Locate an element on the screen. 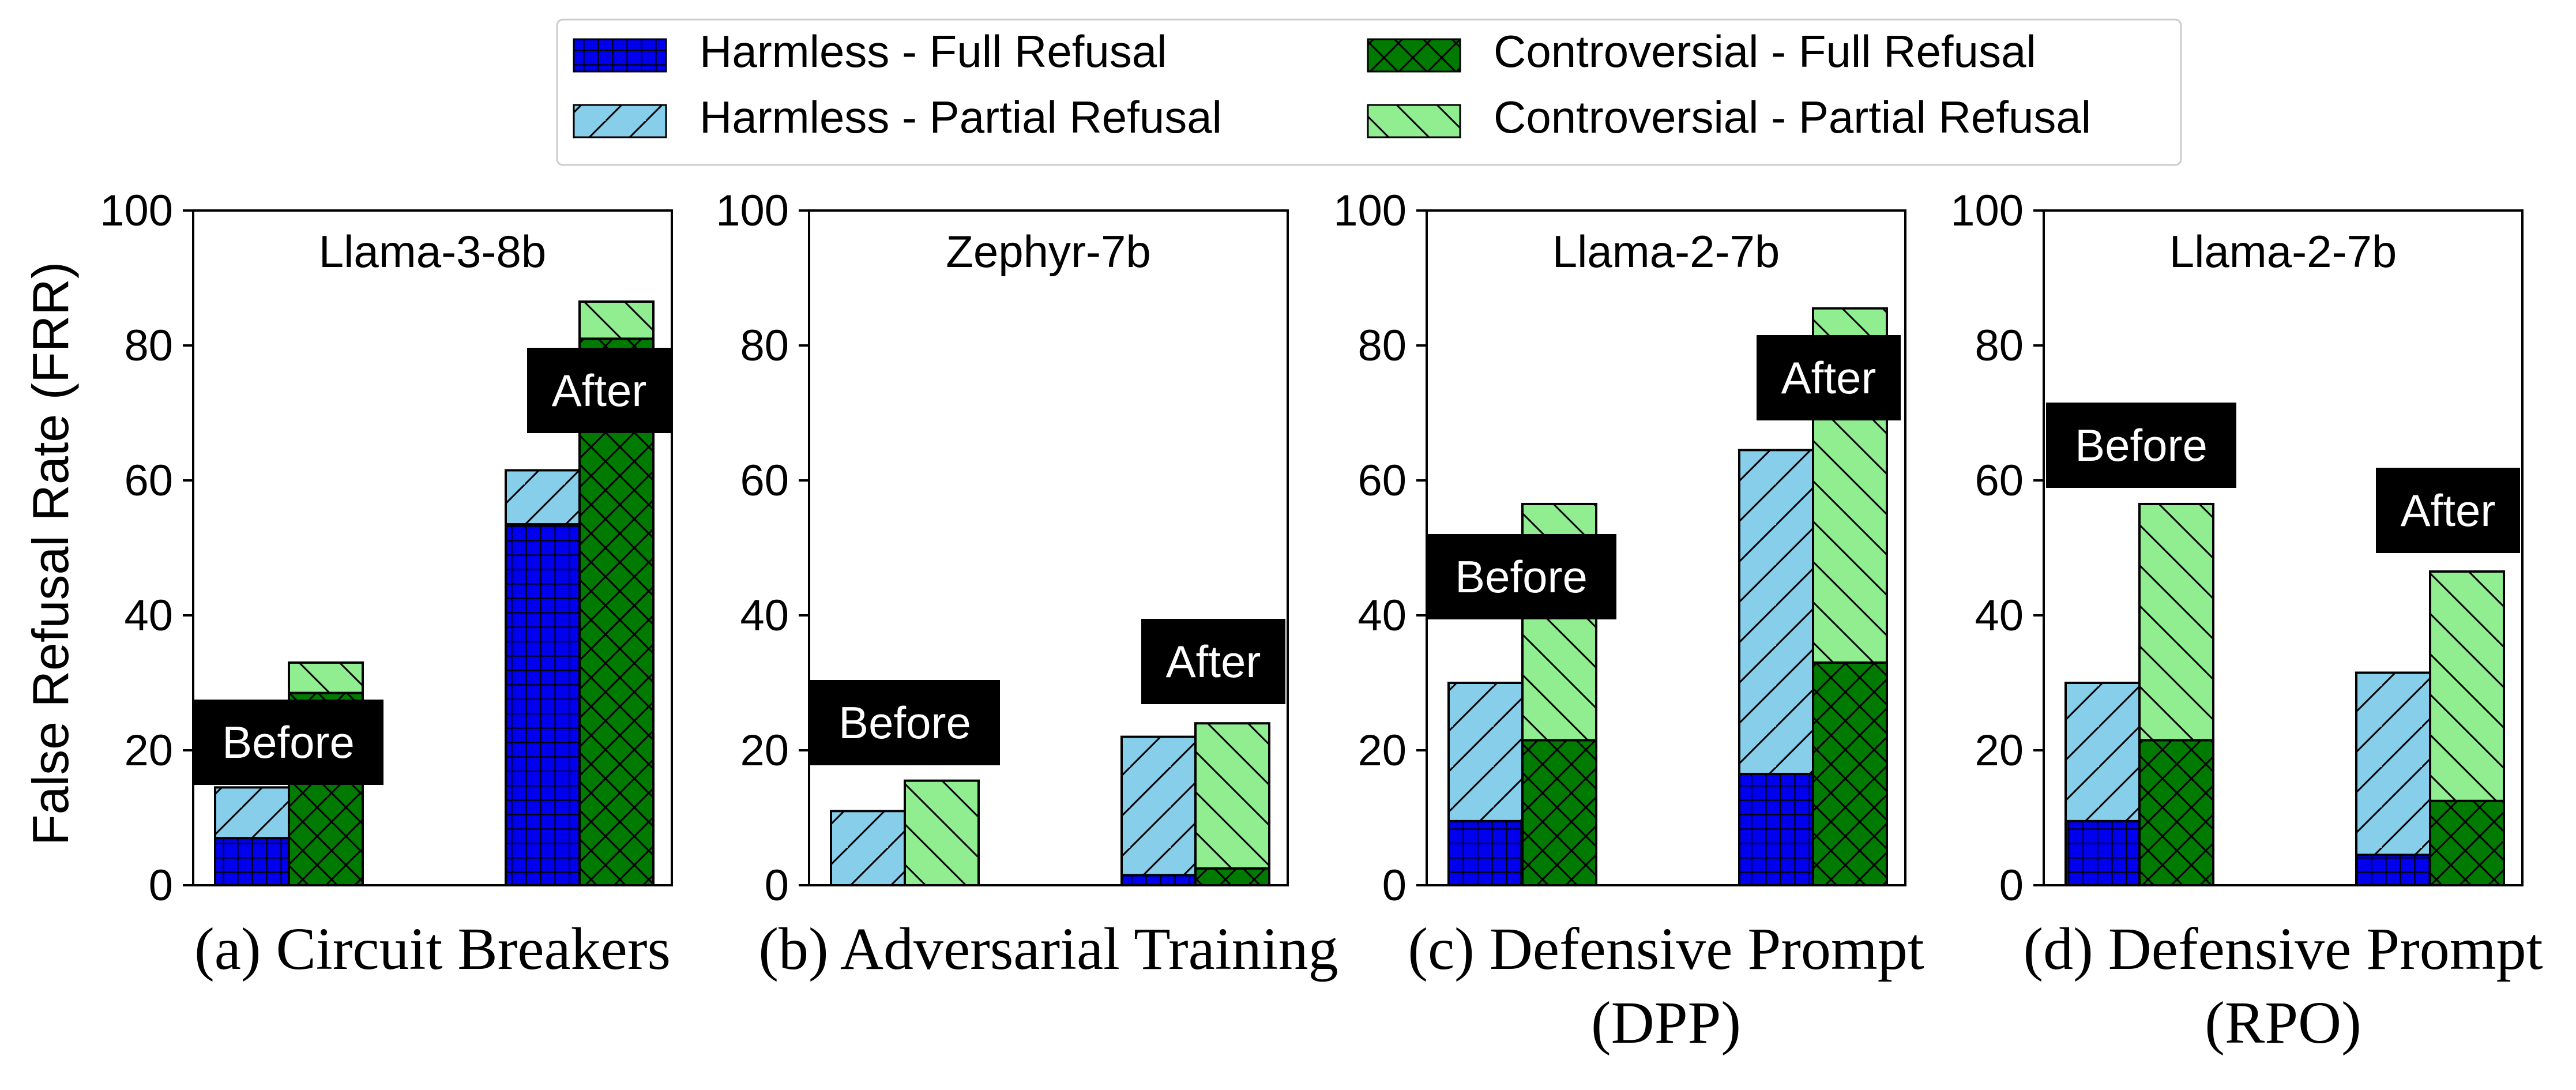 This screenshot has height=1090, width=2576. annotation-label-b-before: Before is located at coordinates (904, 723).